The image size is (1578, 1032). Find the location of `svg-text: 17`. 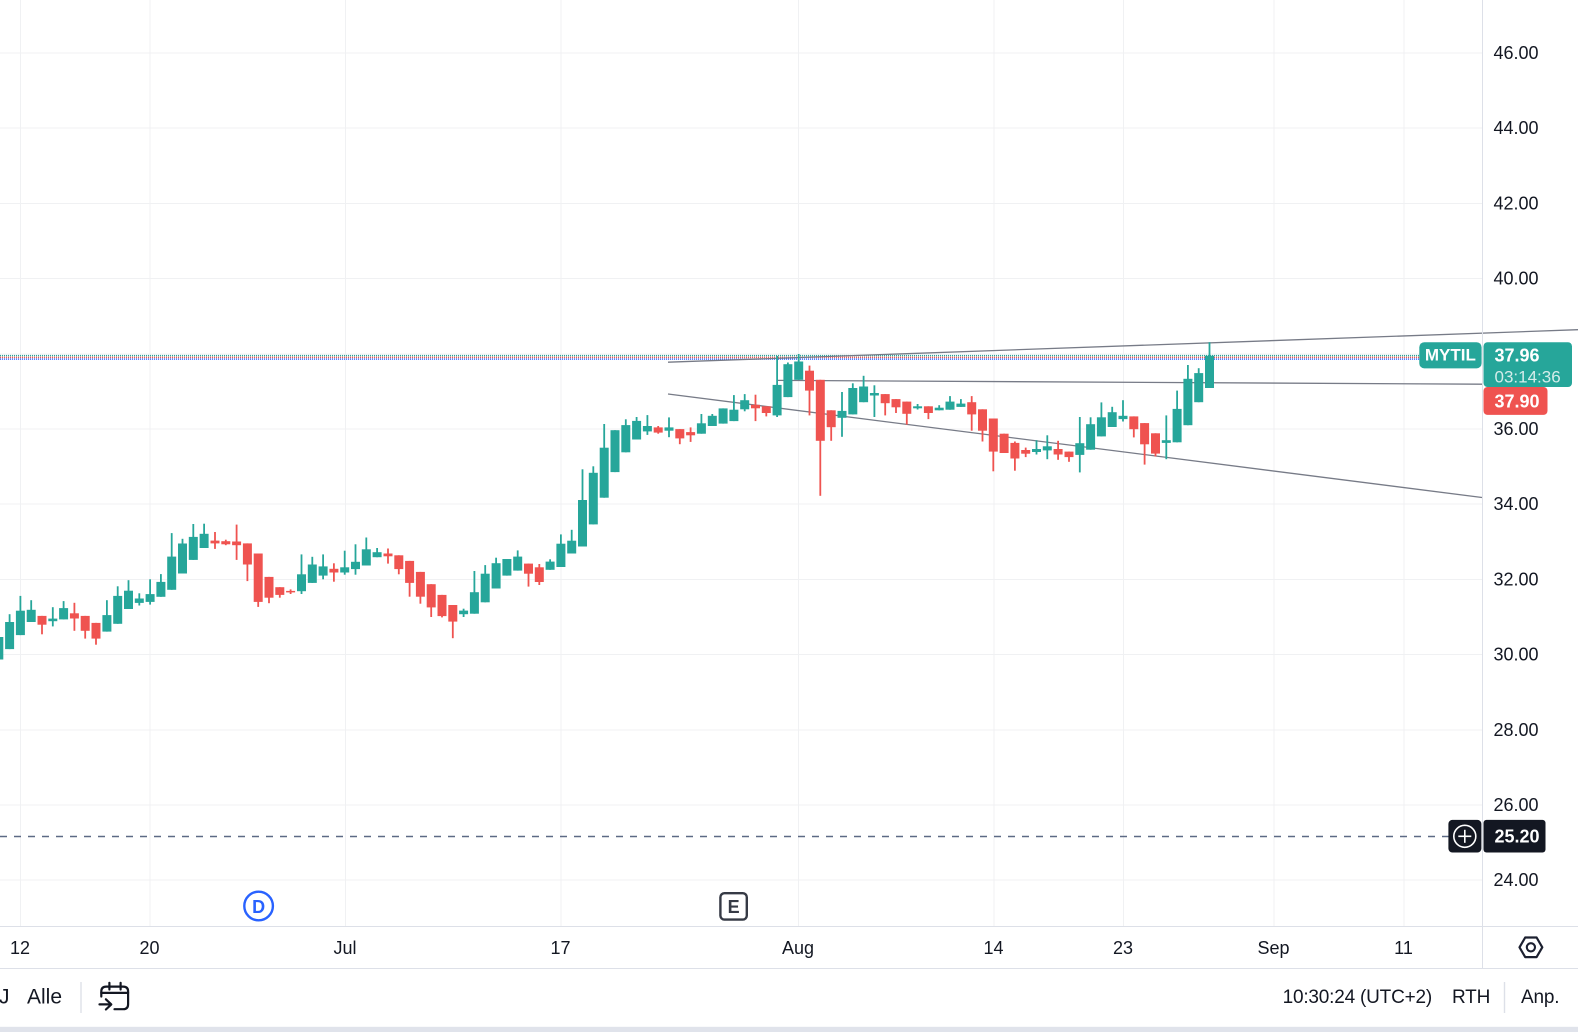

svg-text: 17 is located at coordinates (560, 948).